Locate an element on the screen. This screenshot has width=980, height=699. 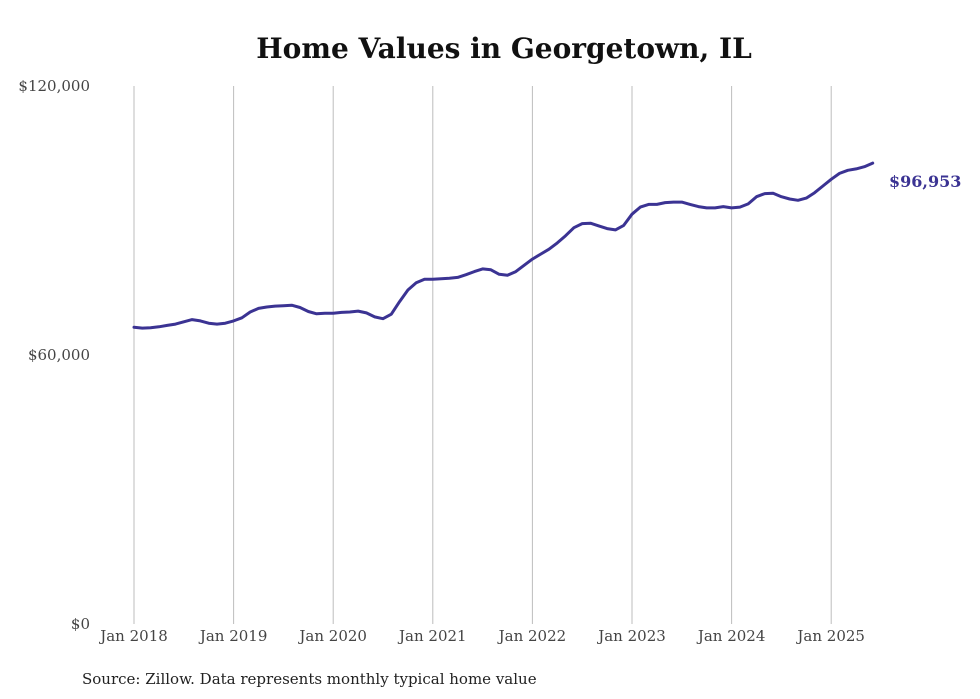
x-tick-label: Jan 2021 is located at coordinates (432, 636).